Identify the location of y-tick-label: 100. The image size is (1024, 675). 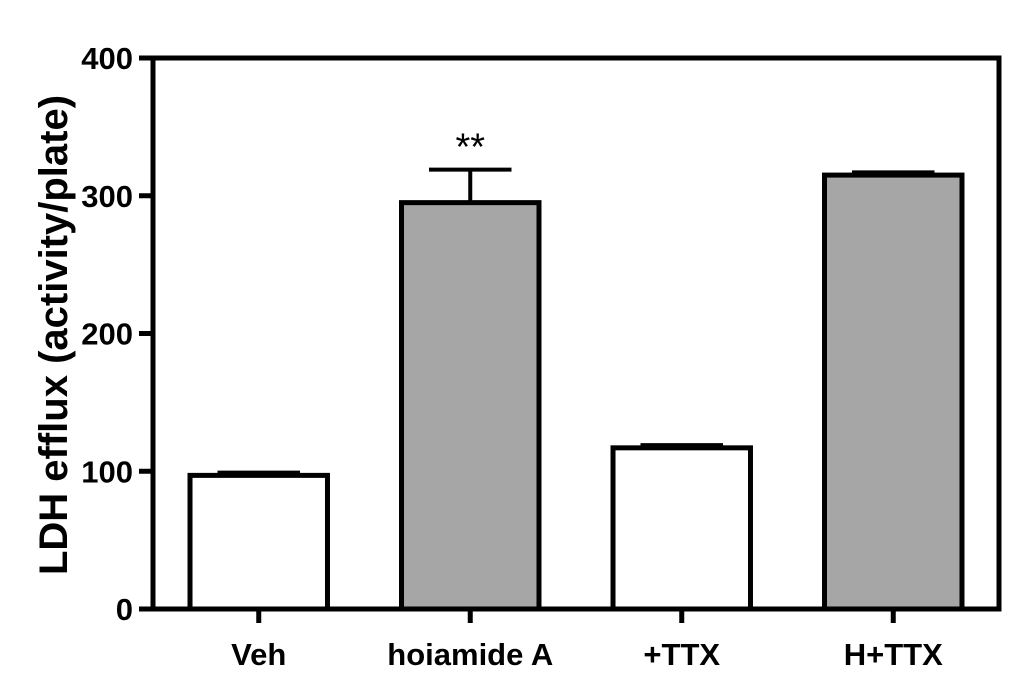
(107, 471).